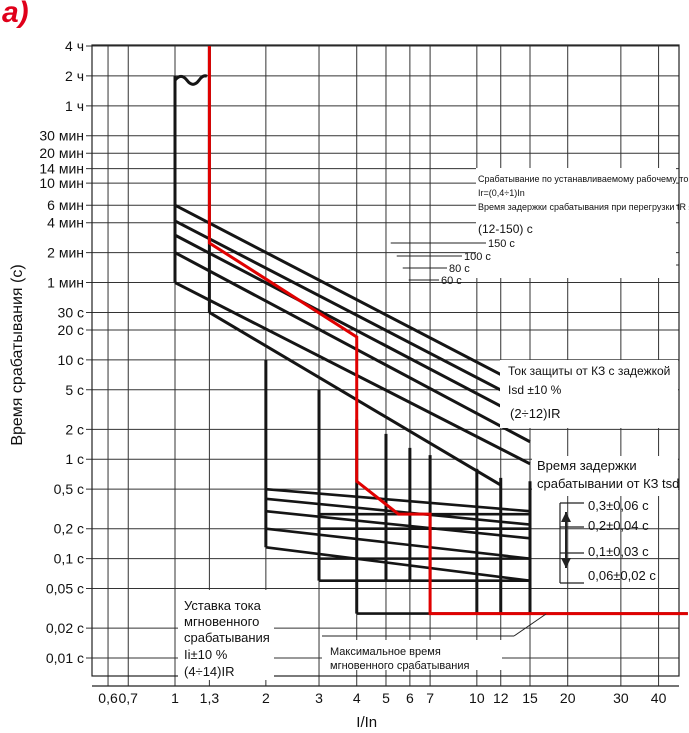 The width and height of the screenshot is (689, 733). Describe the element at coordinates (535, 390) in the screenshot. I see `short-delay-tolerance: Isd ±10 %` at that location.